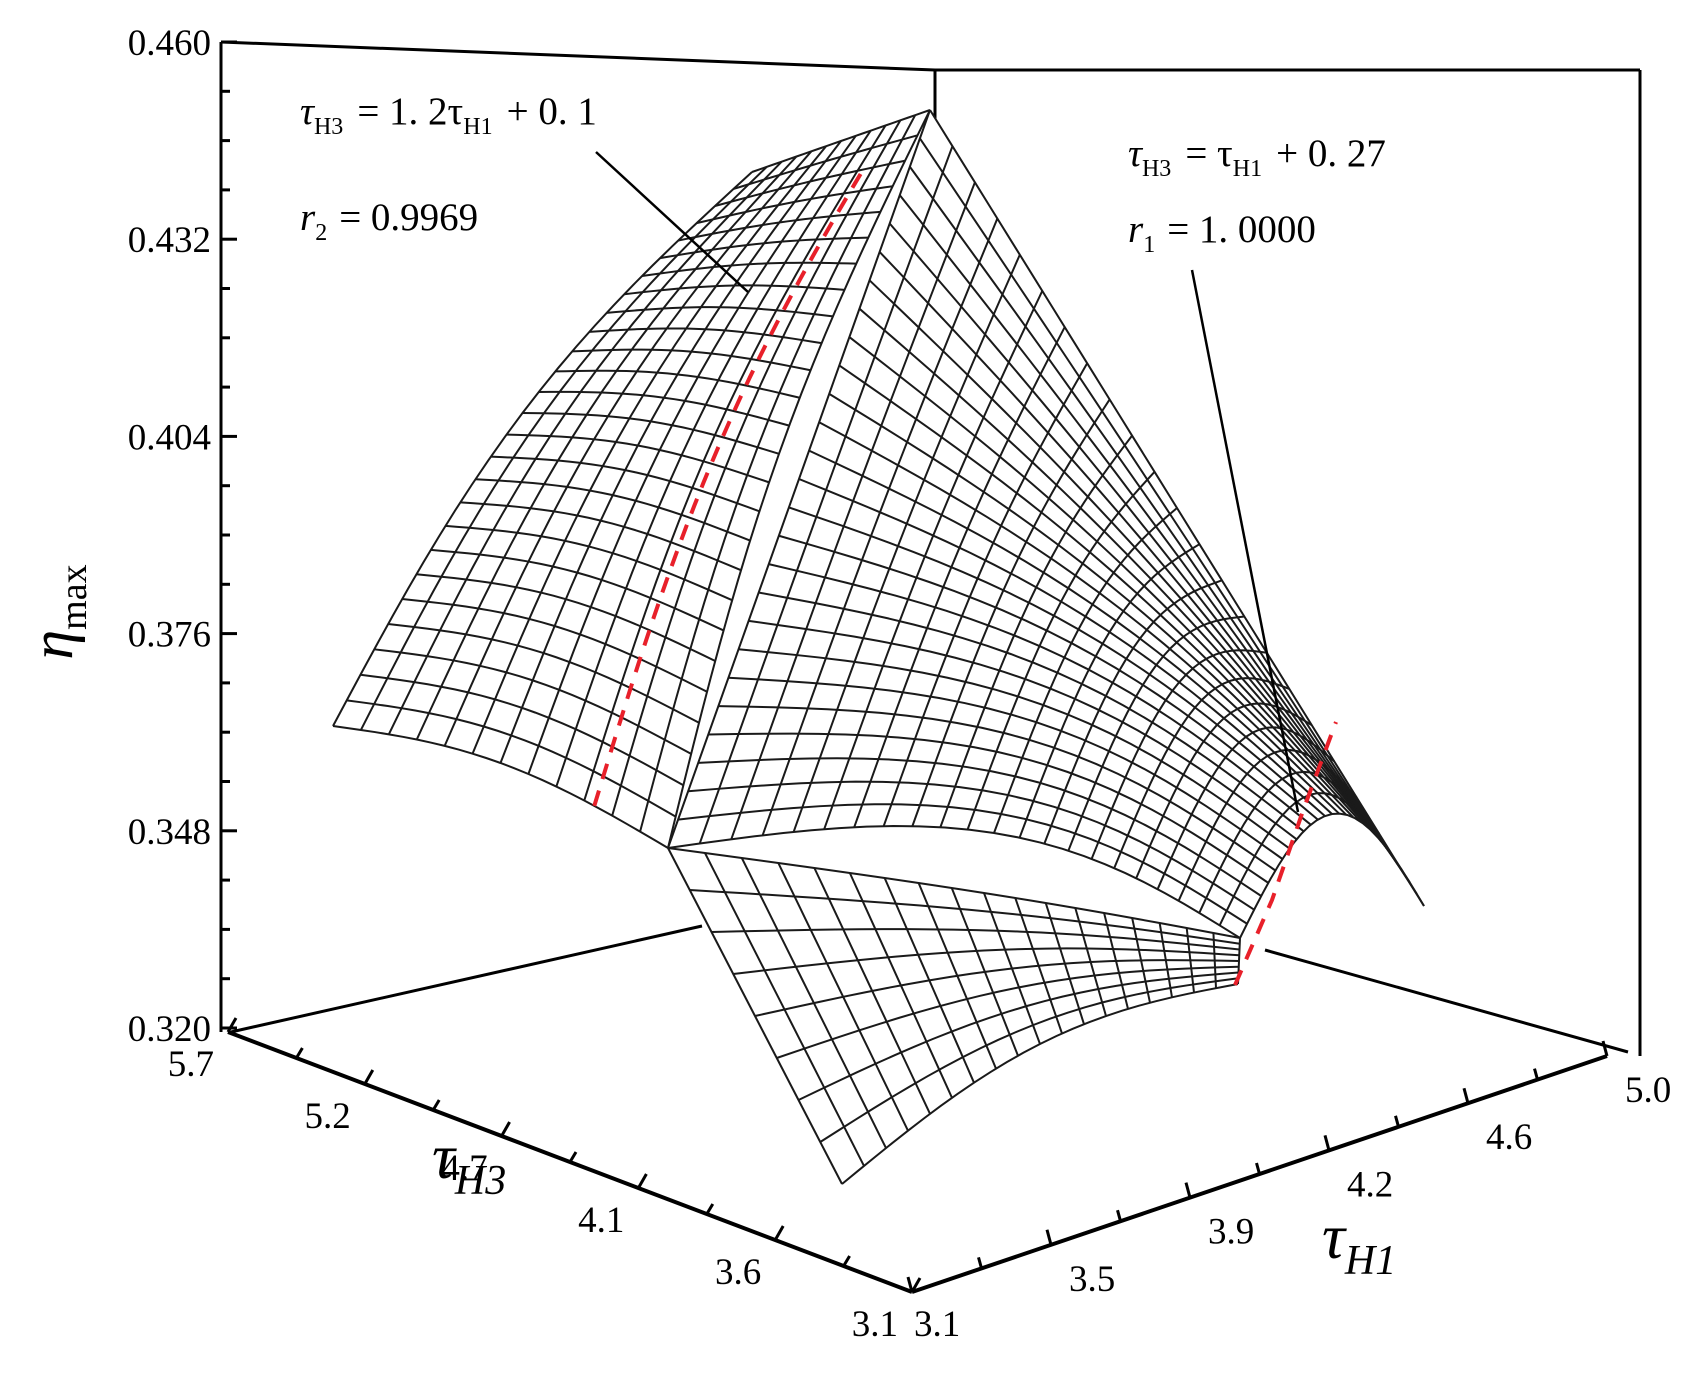 The width and height of the screenshot is (1698, 1377). What do you see at coordinates (524, 191) in the screenshot?
I see `annotation-ridge-2: τH3 = 1. 2τH1 + 0. 1 r2 = 0.9969` at bounding box center [524, 191].